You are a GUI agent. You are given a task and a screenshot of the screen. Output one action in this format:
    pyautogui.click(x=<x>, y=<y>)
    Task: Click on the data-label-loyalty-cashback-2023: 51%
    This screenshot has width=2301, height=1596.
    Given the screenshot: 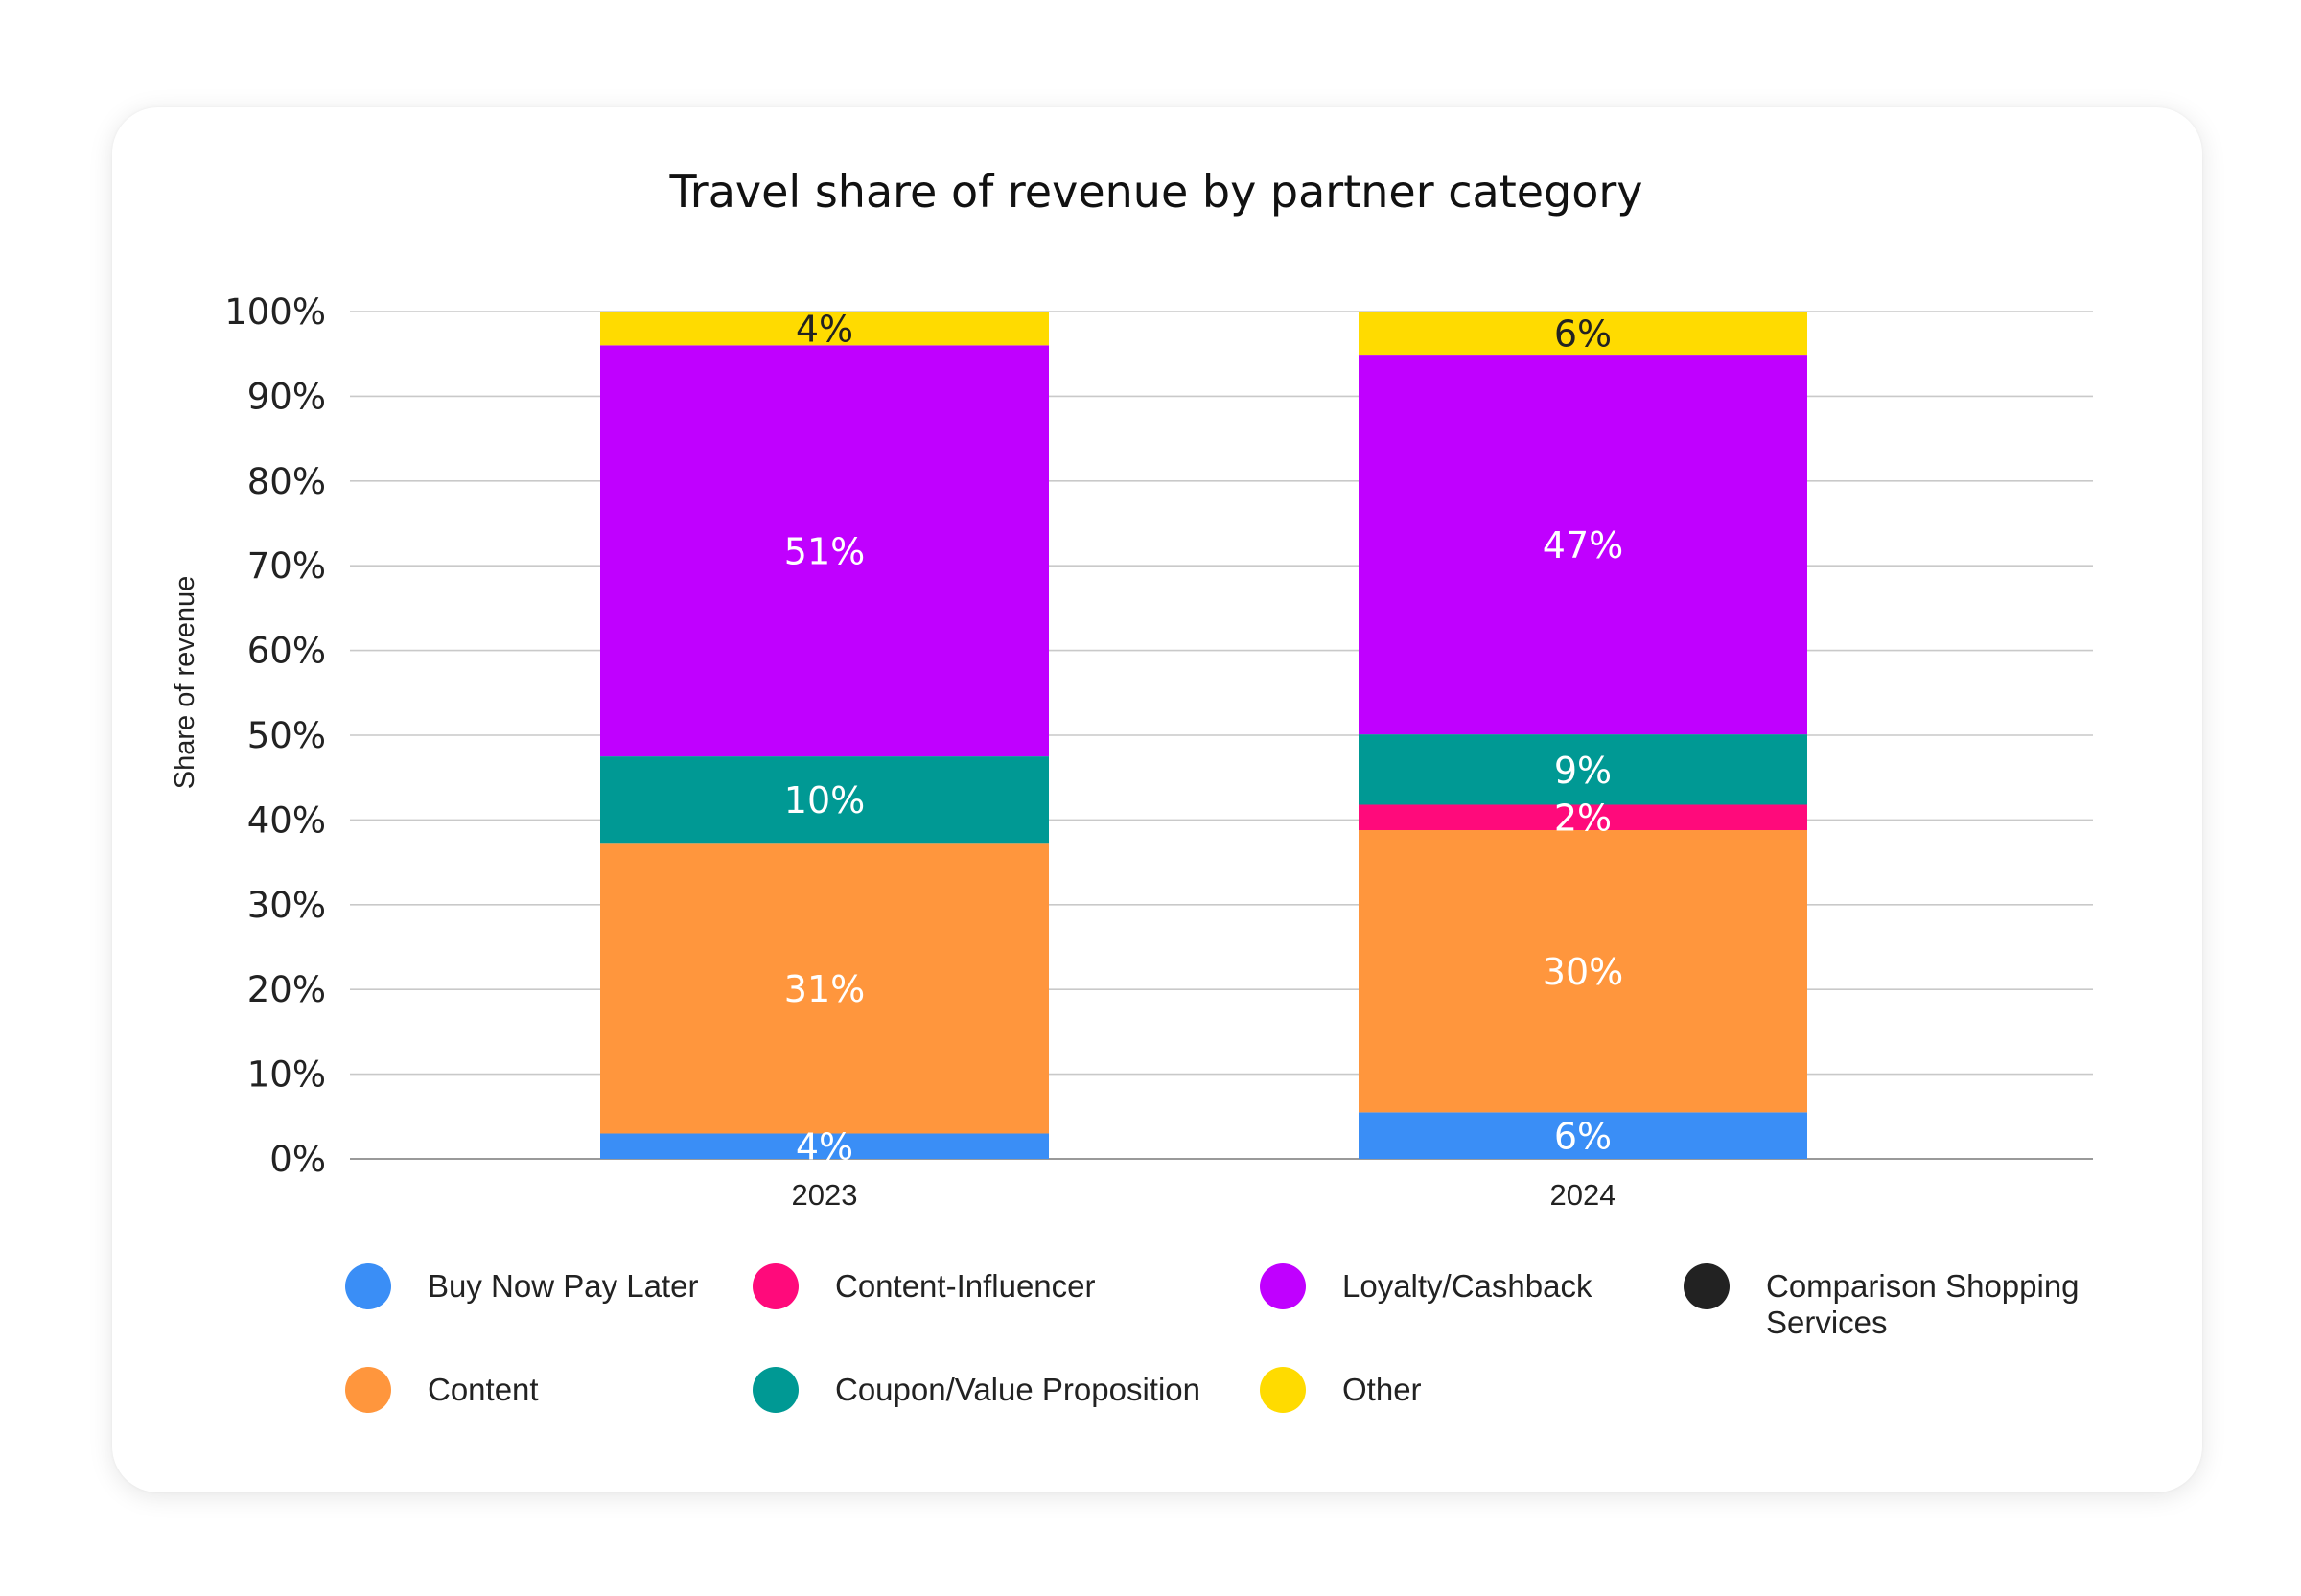 What is the action you would take?
    pyautogui.click(x=824, y=552)
    